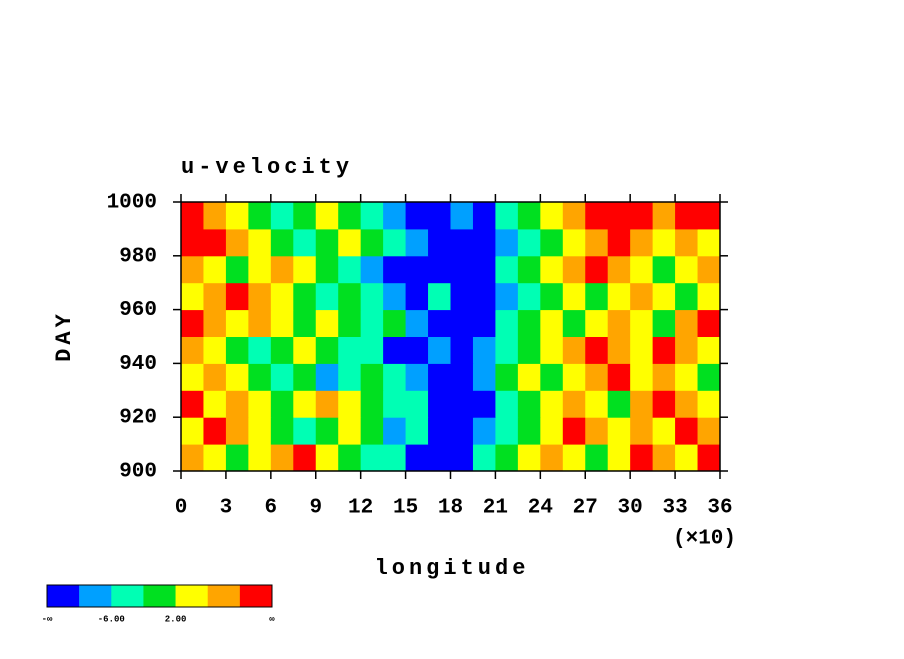 The height and width of the screenshot is (659, 904). Describe the element at coordinates (540, 508) in the screenshot. I see `x-tick-label: 24` at that location.